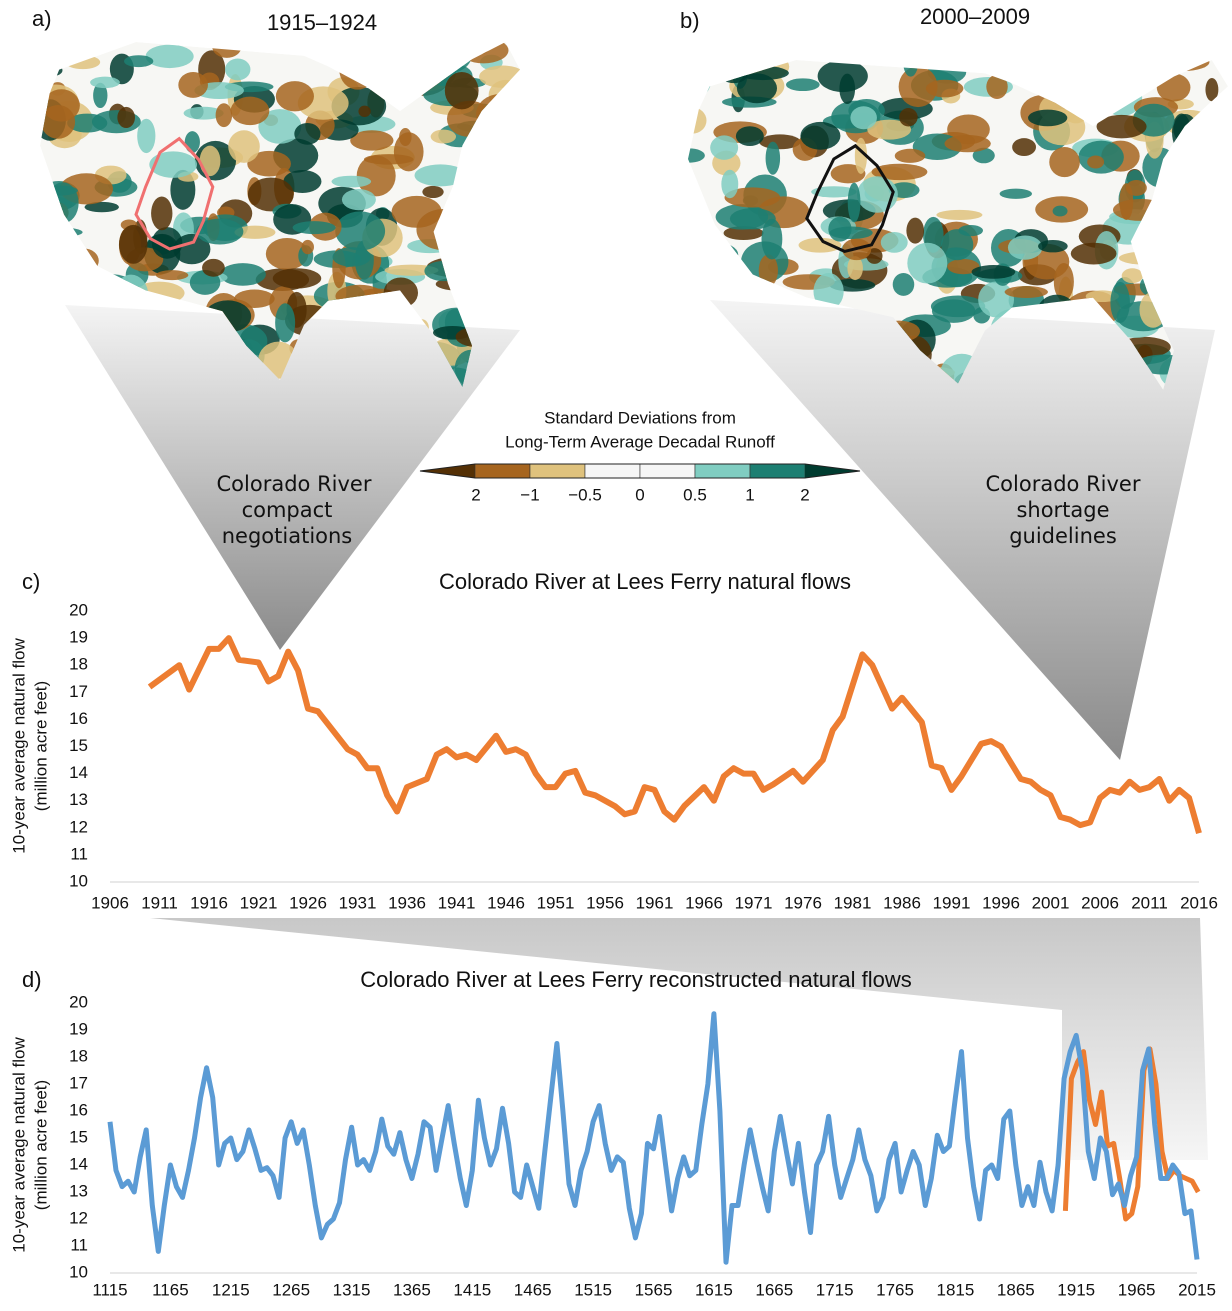 Image resolution: width=1232 pixels, height=1311 pixels. What do you see at coordinates (110, 902) in the screenshot?
I see `x-tick-label: 1906` at bounding box center [110, 902].